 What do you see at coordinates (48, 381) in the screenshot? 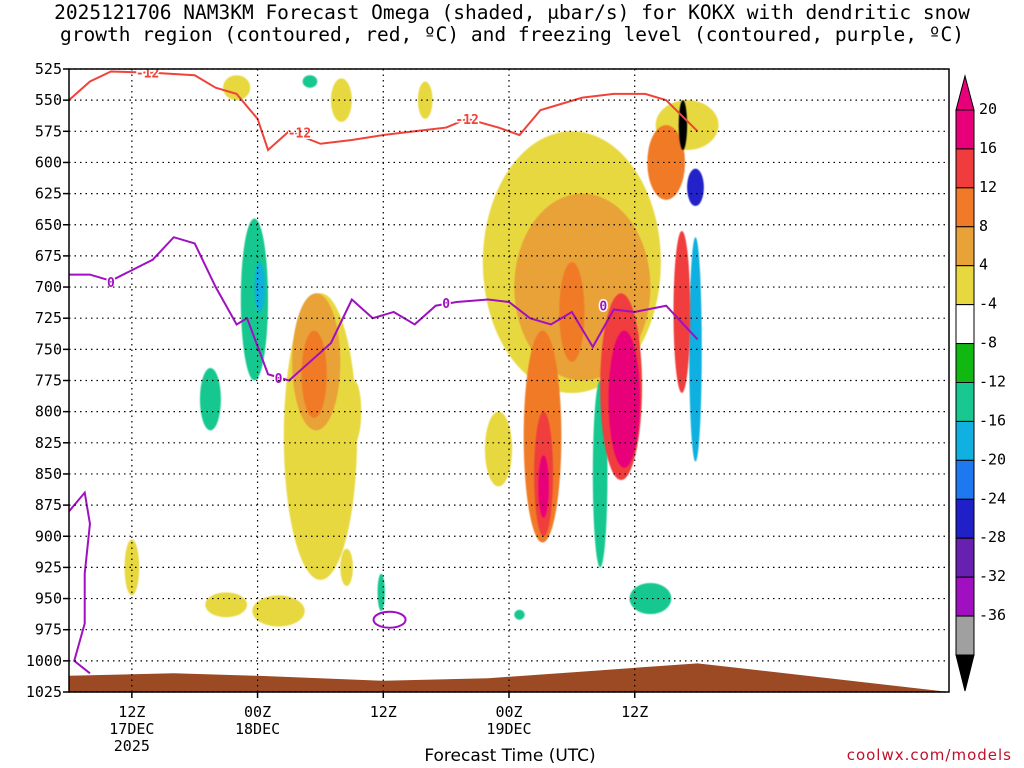
I see `y-tick-label-775: 775` at bounding box center [48, 381].